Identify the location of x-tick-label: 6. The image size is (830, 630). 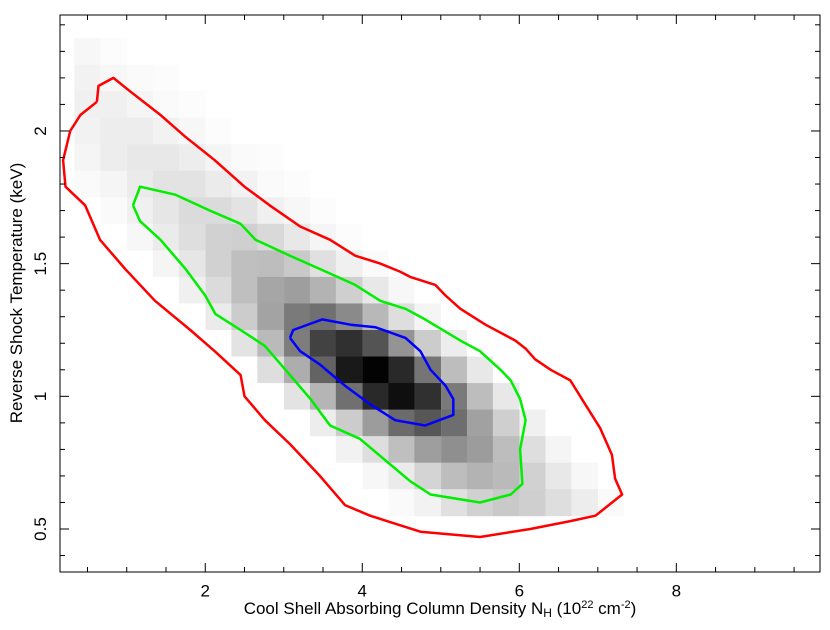
(519, 590).